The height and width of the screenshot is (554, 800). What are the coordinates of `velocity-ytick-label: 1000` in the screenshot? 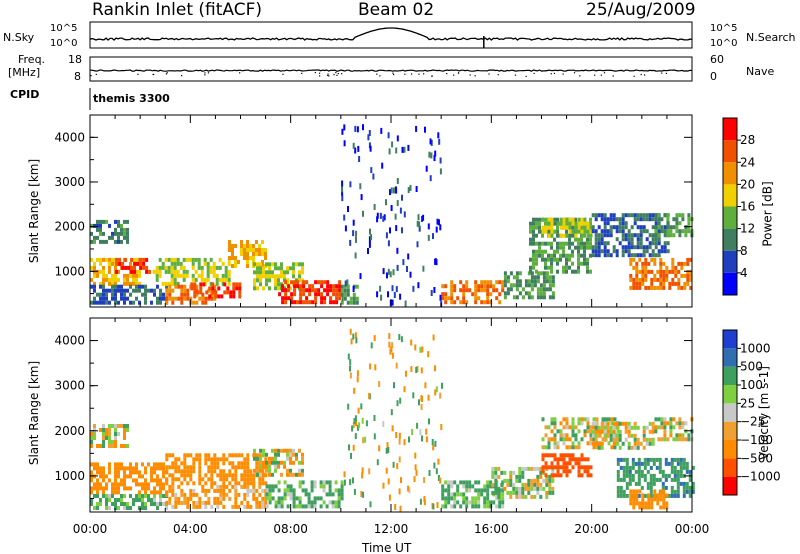 It's located at (69, 476).